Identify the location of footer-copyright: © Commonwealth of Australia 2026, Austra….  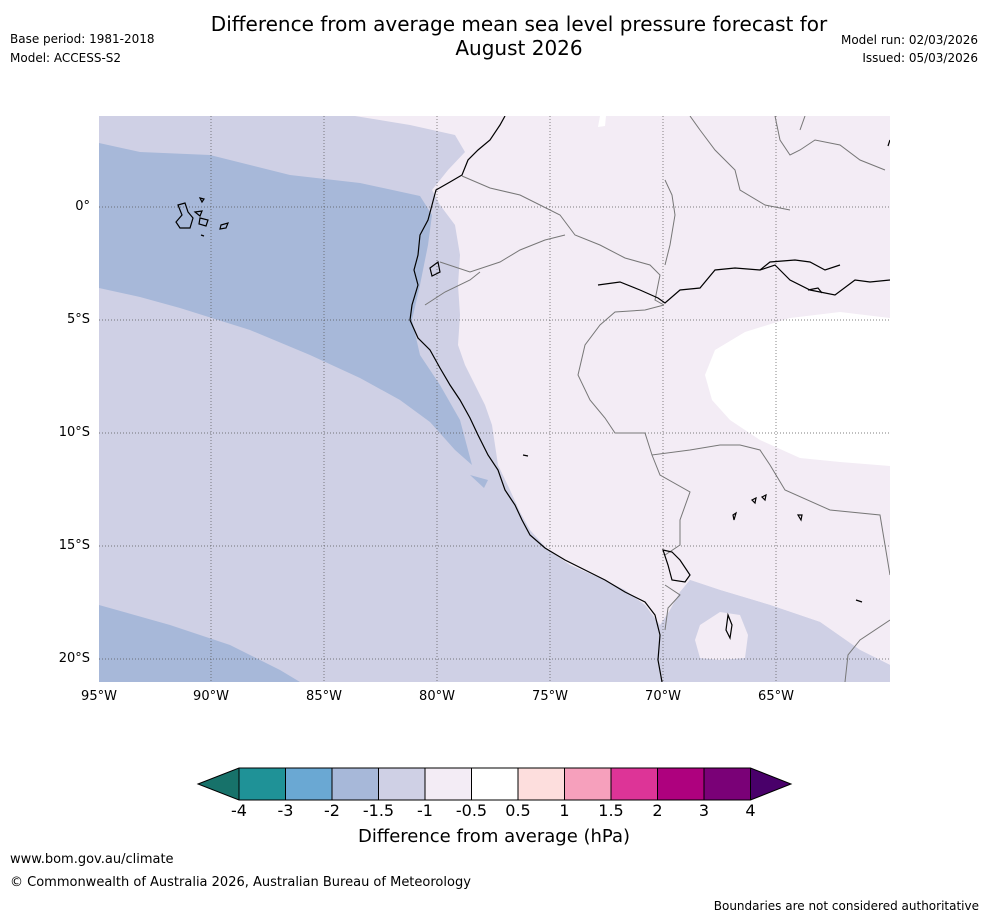
(240, 882).